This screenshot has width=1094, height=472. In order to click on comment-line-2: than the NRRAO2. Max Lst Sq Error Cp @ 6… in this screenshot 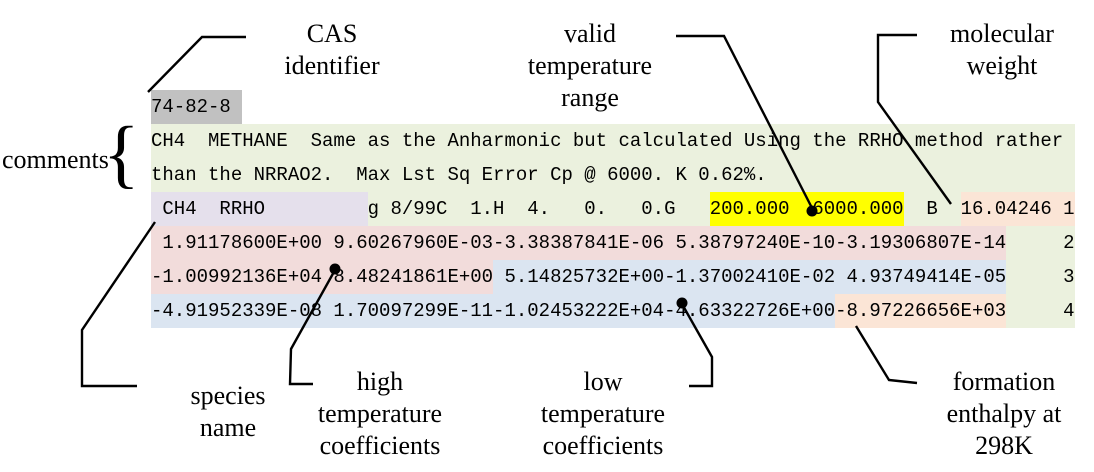, I will do `click(613, 175)`.